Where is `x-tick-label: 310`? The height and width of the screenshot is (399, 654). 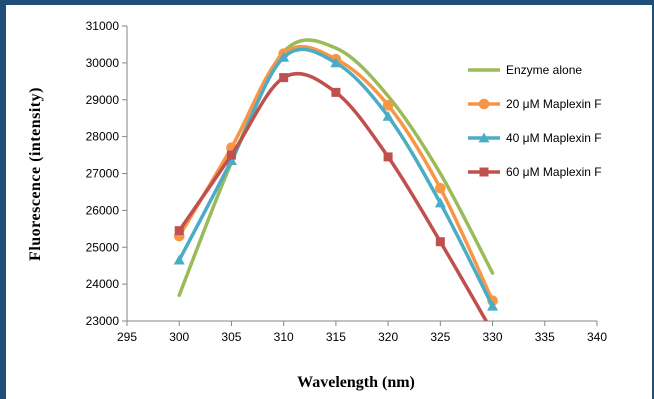
x-tick-label: 310 is located at coordinates (284, 337).